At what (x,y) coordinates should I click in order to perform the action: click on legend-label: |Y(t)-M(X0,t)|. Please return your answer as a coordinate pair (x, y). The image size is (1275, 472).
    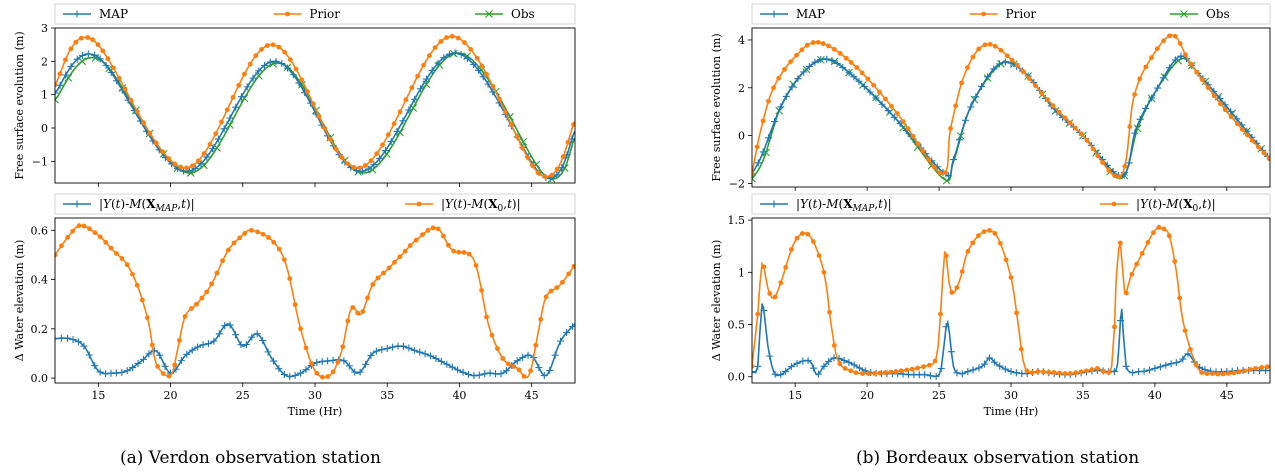
    Looking at the image, I should click on (1176, 205).